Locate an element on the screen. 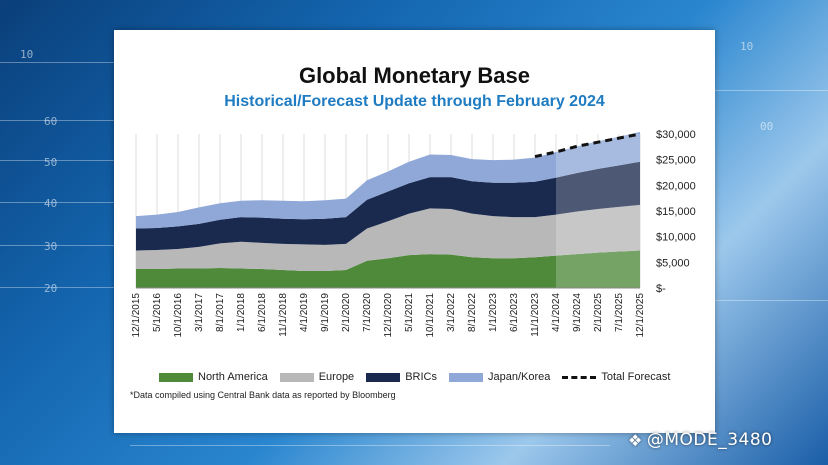  x-tick-label: 11/1/2018 is located at coordinates (283, 315).